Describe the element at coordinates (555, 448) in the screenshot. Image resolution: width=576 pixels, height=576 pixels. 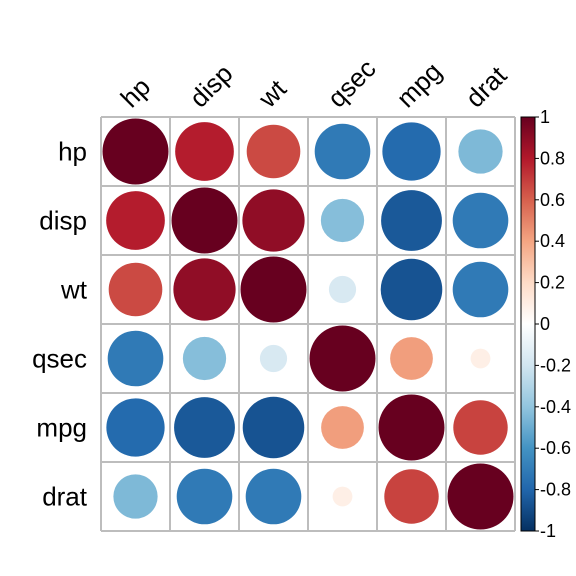
I see `colorbar-tick-label: -0.6` at that location.